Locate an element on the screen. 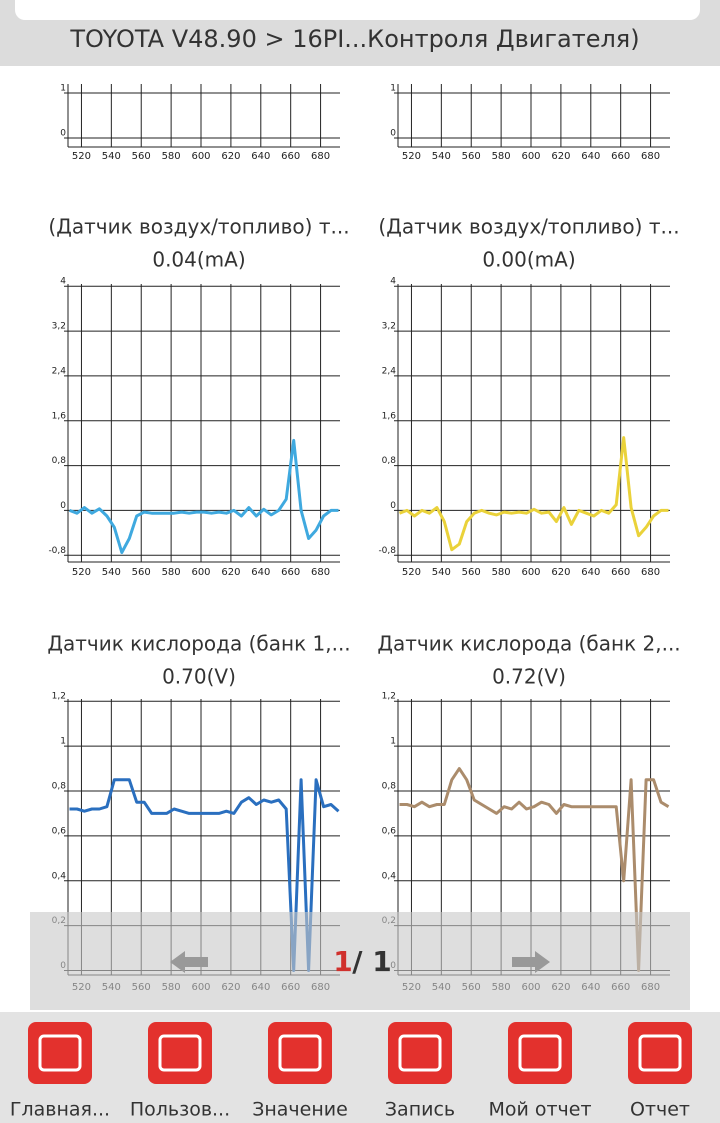  next-arrow is located at coordinates (531, 962).